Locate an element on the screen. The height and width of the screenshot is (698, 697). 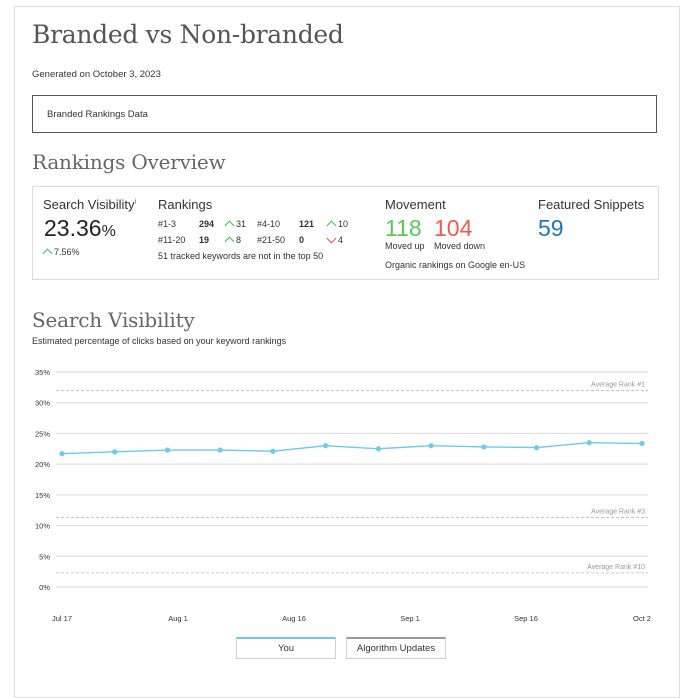
y-tick-label: 5% is located at coordinates (44, 556).